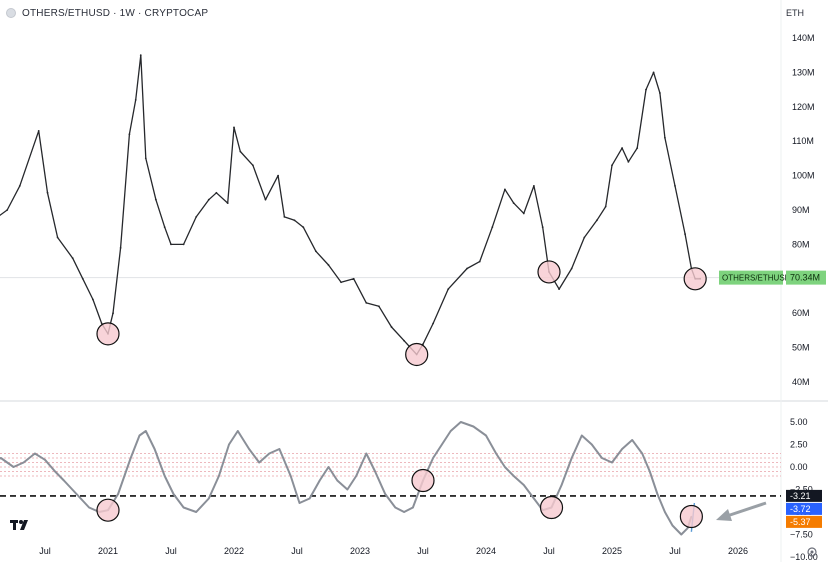 The width and height of the screenshot is (828, 562). Describe the element at coordinates (738, 551) in the screenshot. I see `x-axis-tick-label: 2026` at that location.